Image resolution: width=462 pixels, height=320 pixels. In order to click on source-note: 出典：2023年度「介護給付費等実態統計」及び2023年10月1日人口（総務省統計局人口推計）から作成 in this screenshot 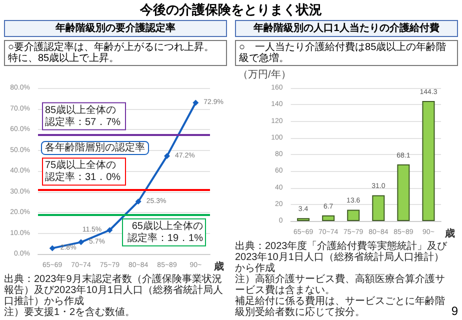, I will do `click(341, 257)`.